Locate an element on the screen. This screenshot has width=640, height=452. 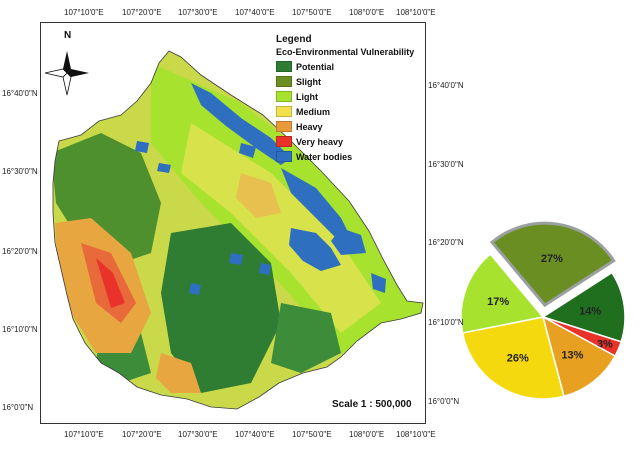
y-tick-left: 16°20'0"N is located at coordinates (20, 251).